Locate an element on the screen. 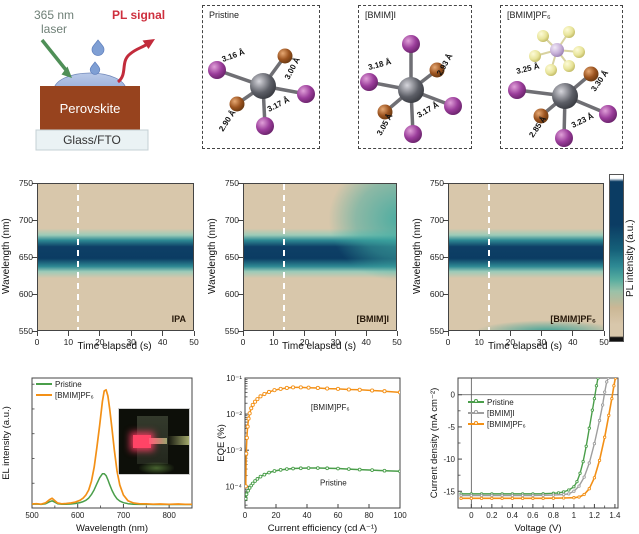 This screenshot has width=639, height=534. y-tick-label: 700 is located at coordinates (436, 220).